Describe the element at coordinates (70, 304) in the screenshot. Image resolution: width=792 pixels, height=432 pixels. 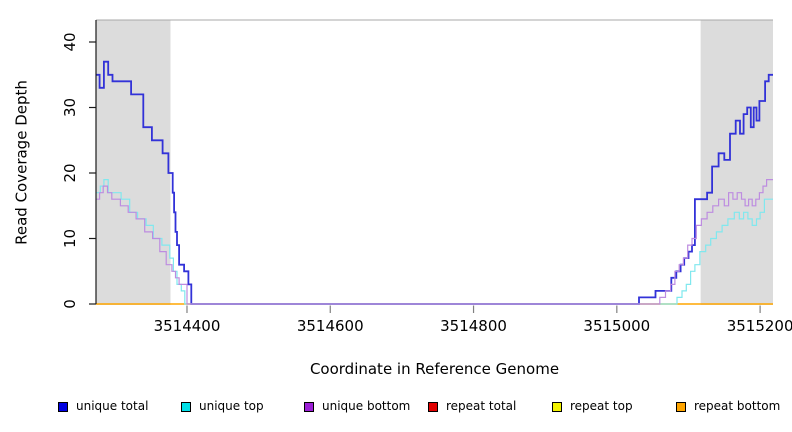
I see `y-tick-label: 0` at that location.